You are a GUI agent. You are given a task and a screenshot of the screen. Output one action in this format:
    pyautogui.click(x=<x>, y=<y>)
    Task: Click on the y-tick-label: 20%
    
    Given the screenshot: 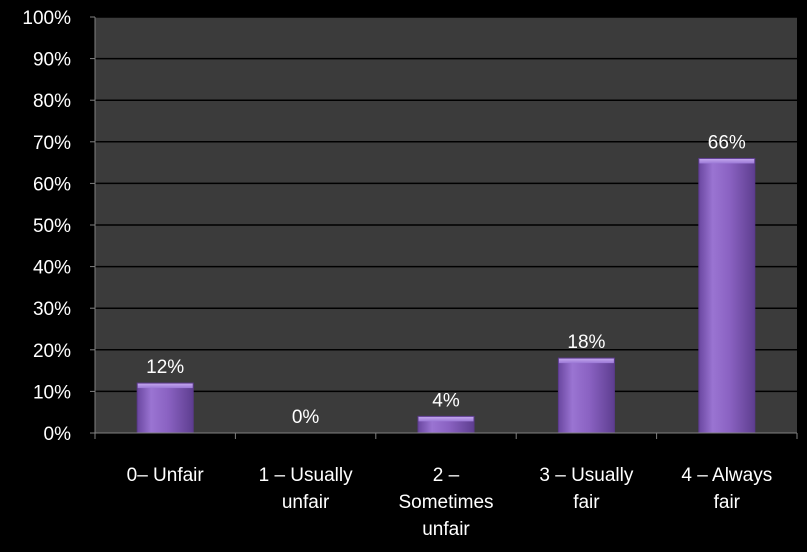 What is the action you would take?
    pyautogui.click(x=52, y=351)
    